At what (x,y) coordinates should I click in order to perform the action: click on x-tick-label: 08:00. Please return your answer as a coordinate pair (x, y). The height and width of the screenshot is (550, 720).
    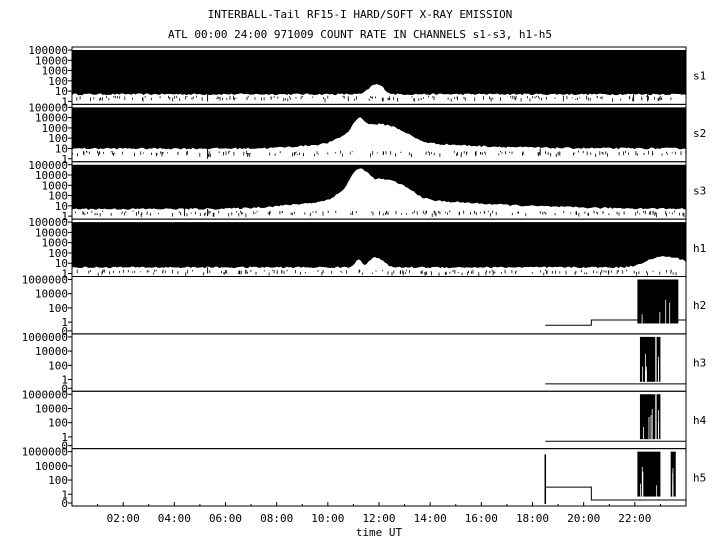
    Looking at the image, I should click on (276, 518).